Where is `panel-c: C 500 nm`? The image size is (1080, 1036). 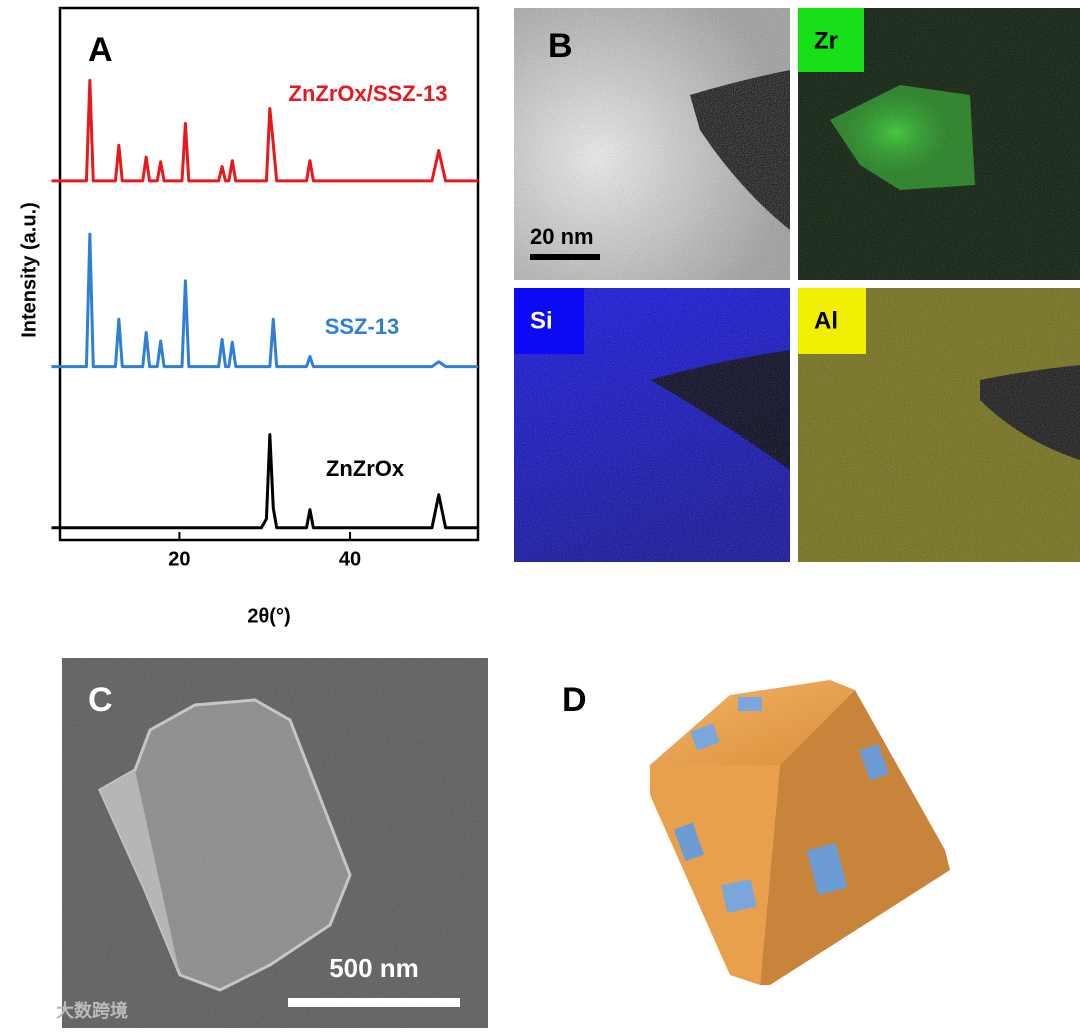
panel-c: C 500 nm is located at coordinates (275, 843).